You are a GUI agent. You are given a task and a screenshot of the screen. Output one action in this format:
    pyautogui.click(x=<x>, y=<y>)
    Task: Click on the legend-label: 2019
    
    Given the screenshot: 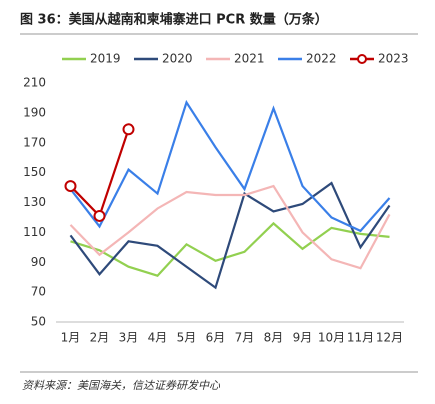 What is the action you would take?
    pyautogui.click(x=105, y=59)
    